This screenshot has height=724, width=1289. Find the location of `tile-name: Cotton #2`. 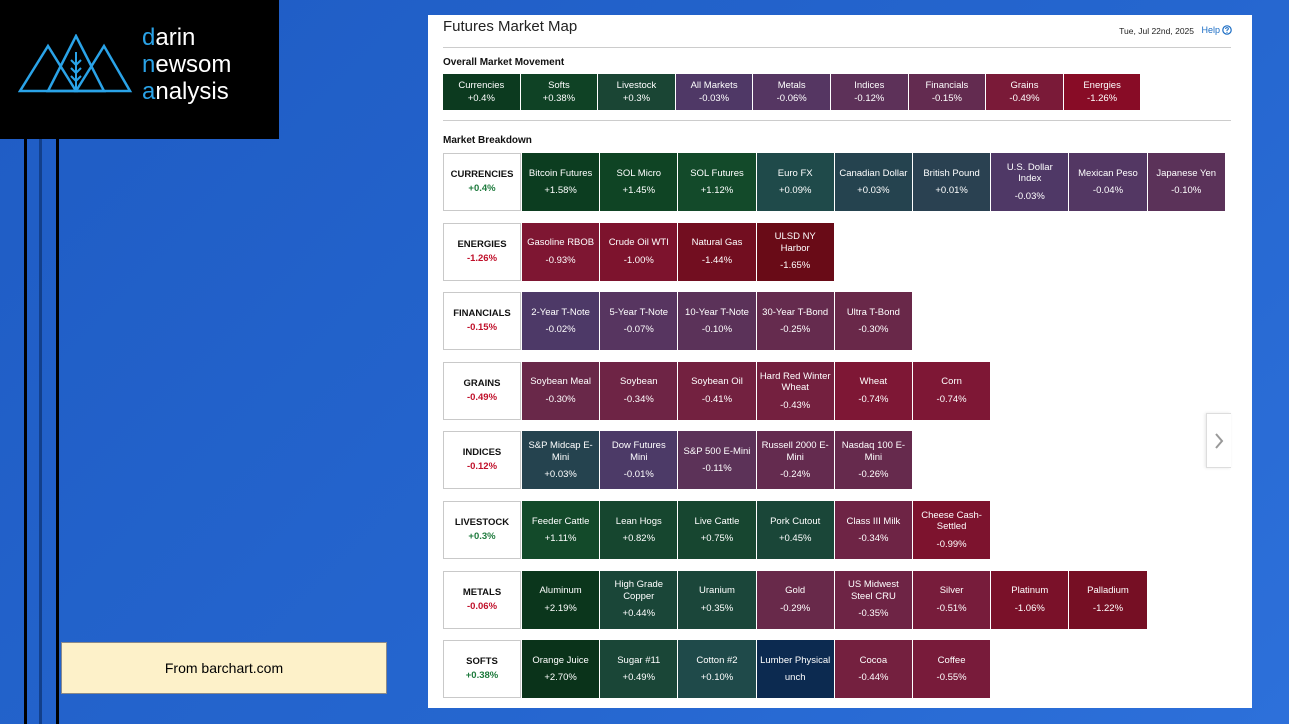

tile-name: Cotton #2 is located at coordinates (717, 660).